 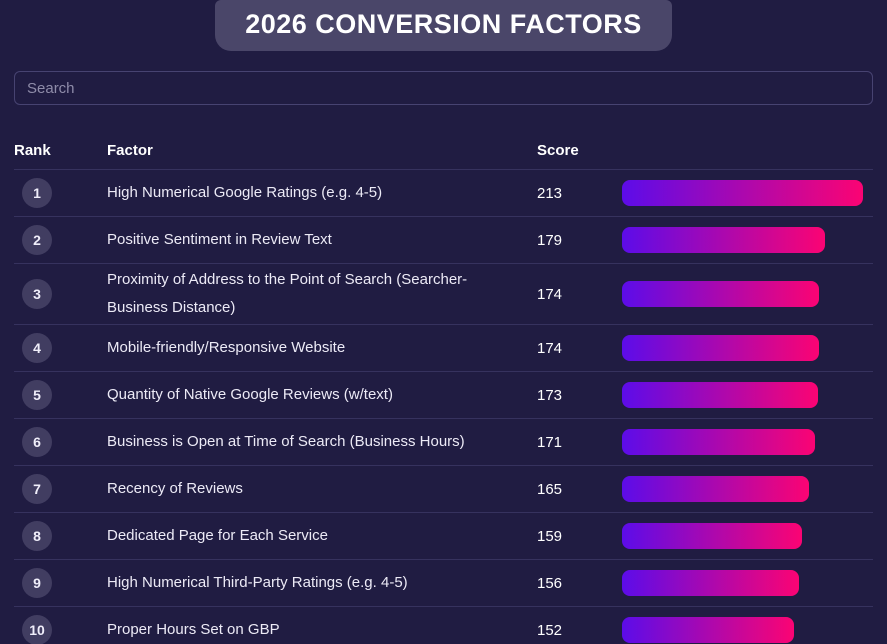 What do you see at coordinates (37, 536) in the screenshot?
I see `rank-badge: 8` at bounding box center [37, 536].